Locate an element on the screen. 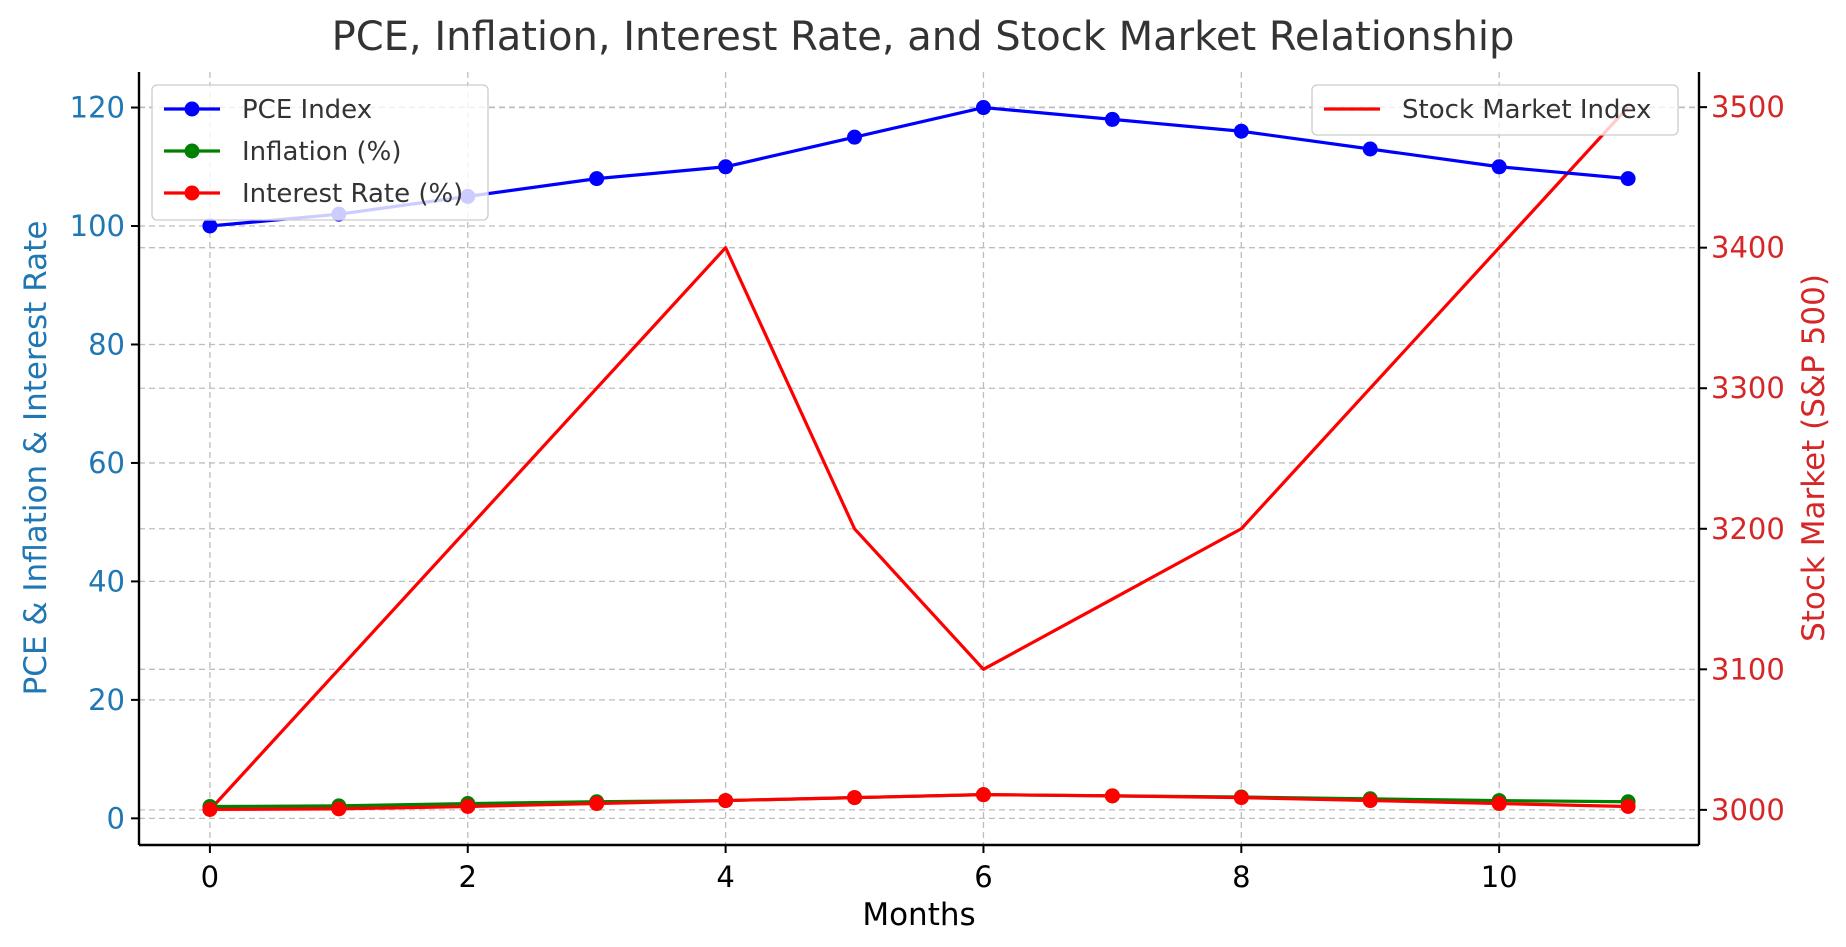 The height and width of the screenshot is (947, 1846). y-right-tick-label: 3000 is located at coordinates (1748, 810).